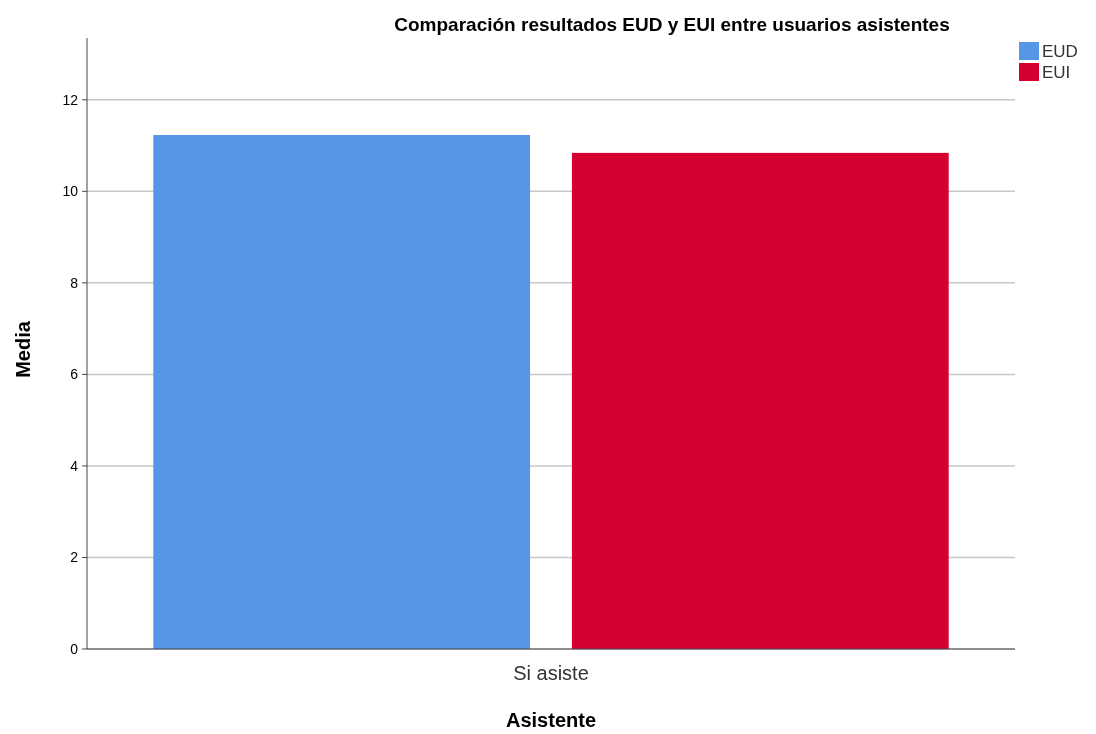  I want to click on y-tick-label: 12, so click(70, 99).